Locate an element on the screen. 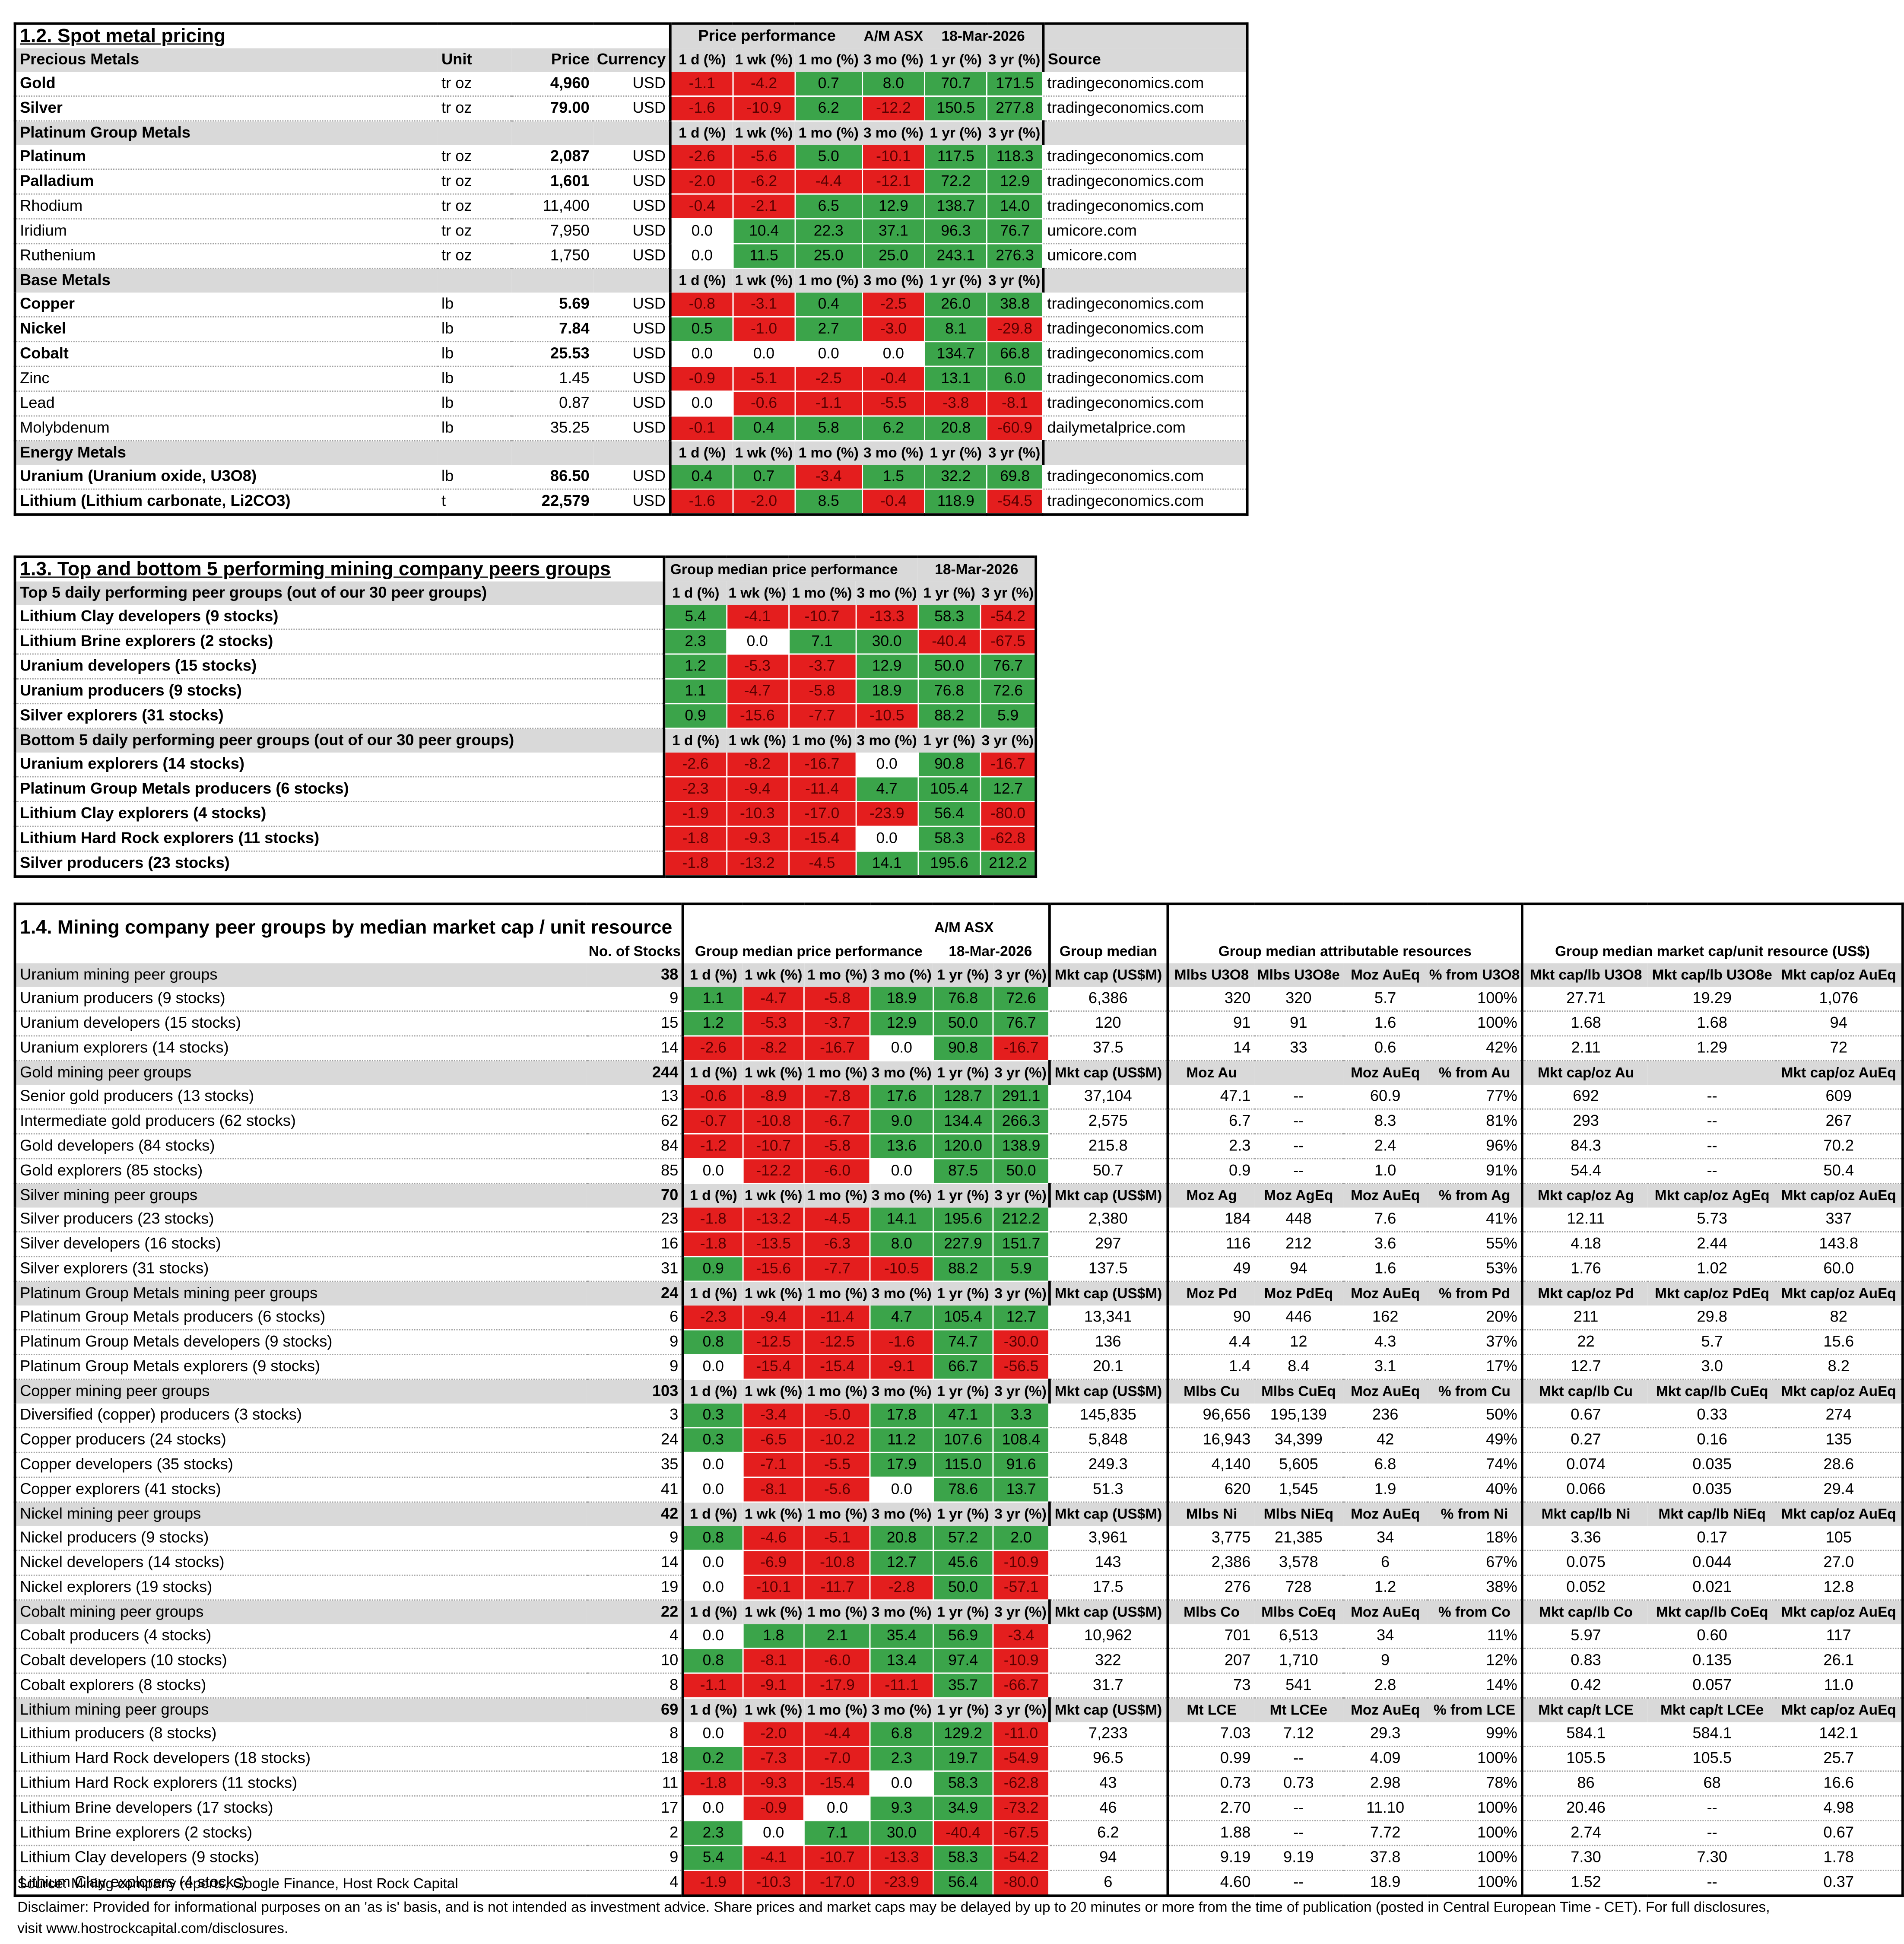  group-name: Platinum Group Metals is located at coordinates (105, 133).